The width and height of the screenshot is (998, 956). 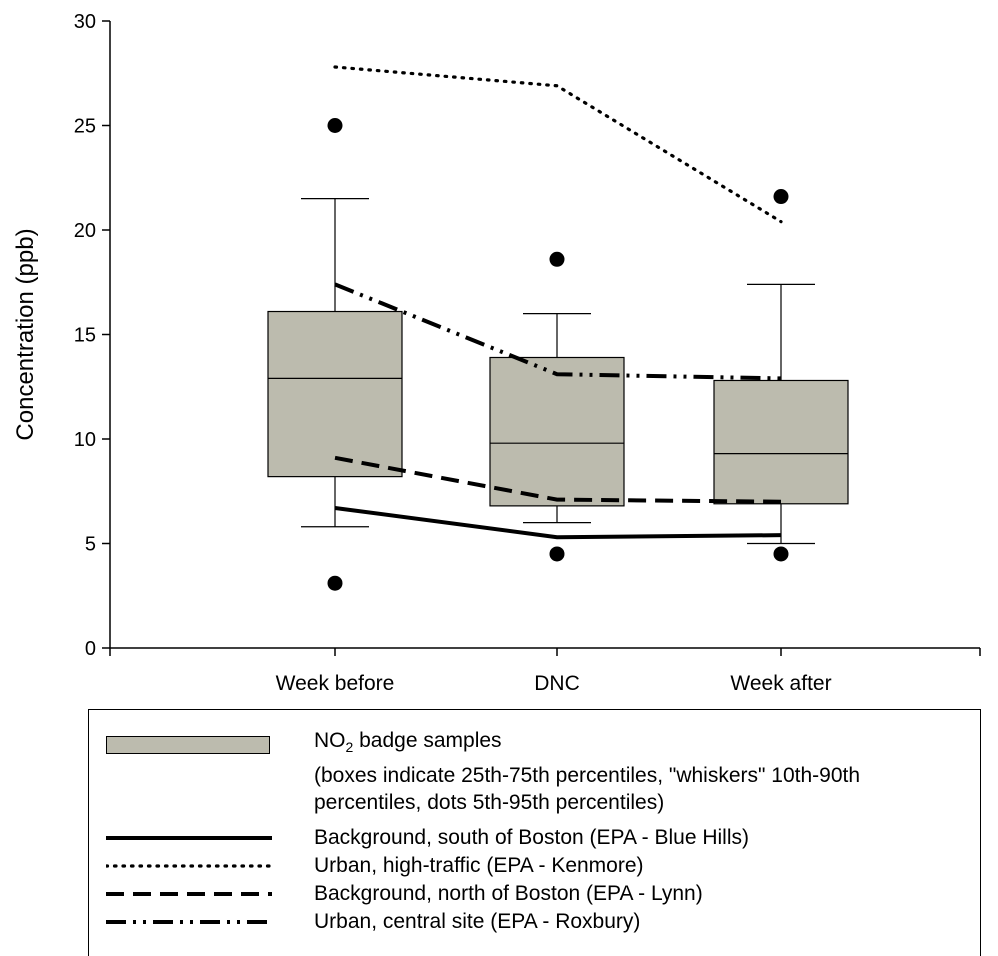 What do you see at coordinates (489, 802) in the screenshot?
I see `legend-note-line2: percentiles, dots 5th-95th percentiles)` at bounding box center [489, 802].